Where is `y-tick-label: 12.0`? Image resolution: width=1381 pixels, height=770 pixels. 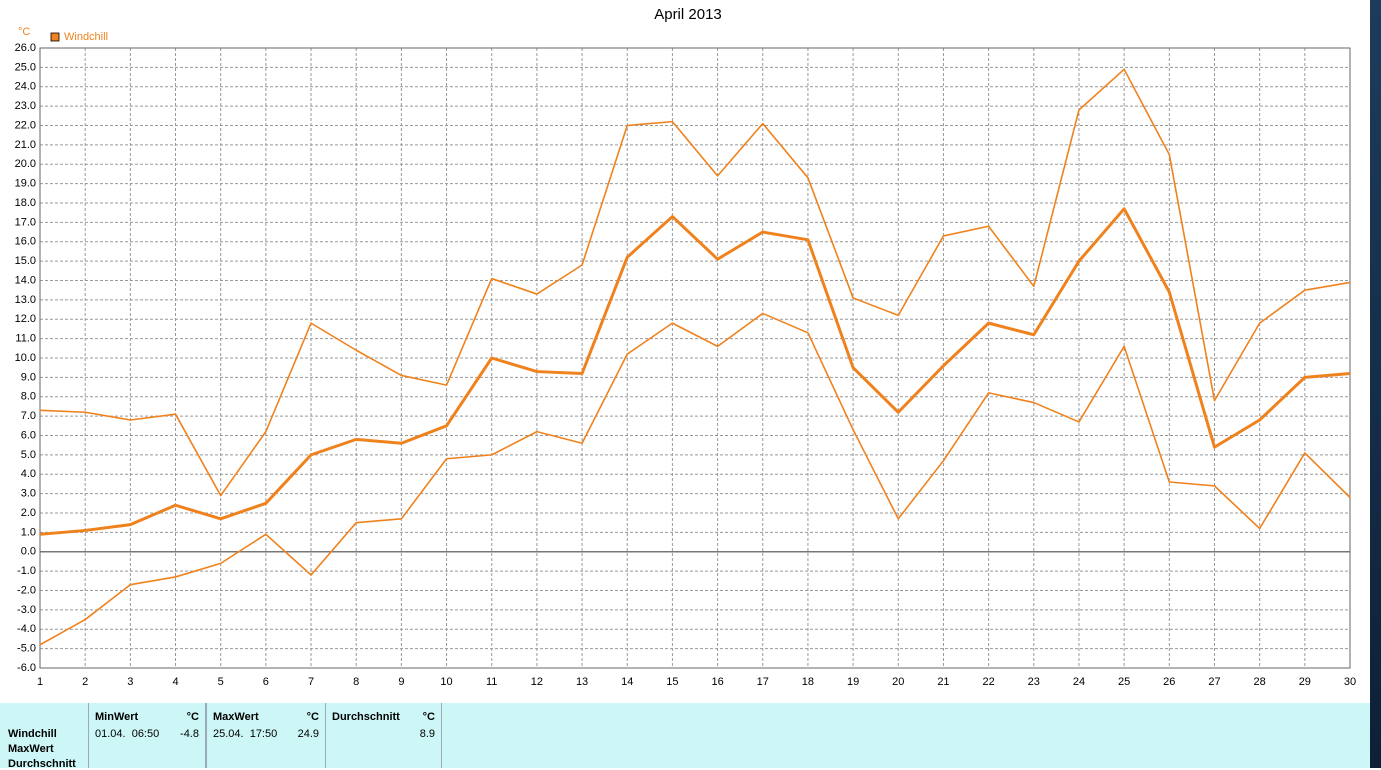
y-tick-label: 12.0 is located at coordinates (25, 319).